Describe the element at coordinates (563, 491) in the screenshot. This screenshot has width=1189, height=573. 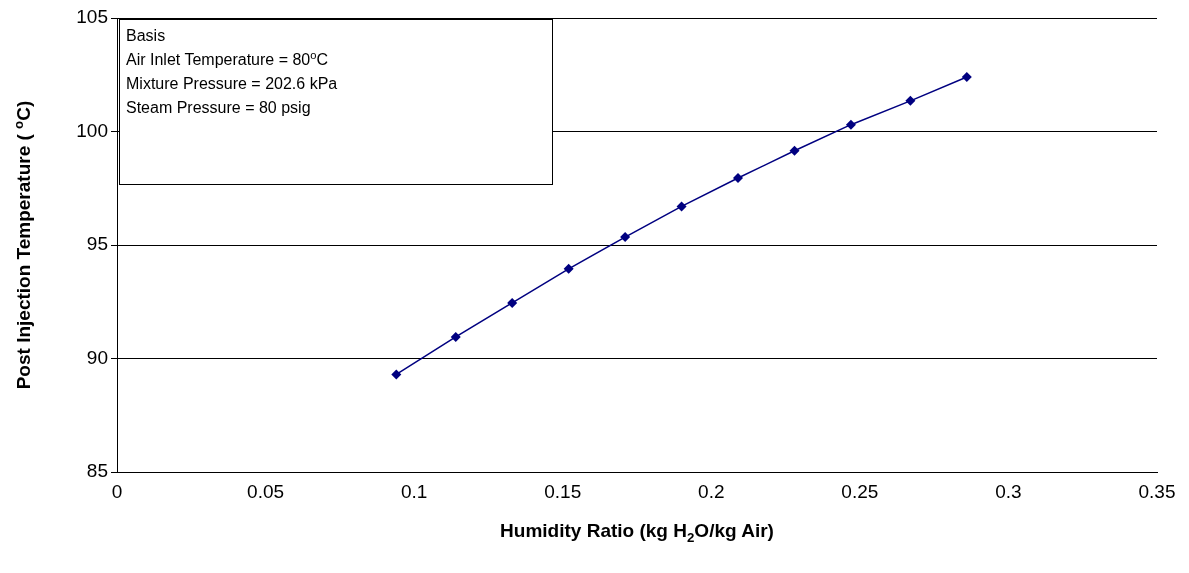
I see `x-tick-label: 0.15` at that location.